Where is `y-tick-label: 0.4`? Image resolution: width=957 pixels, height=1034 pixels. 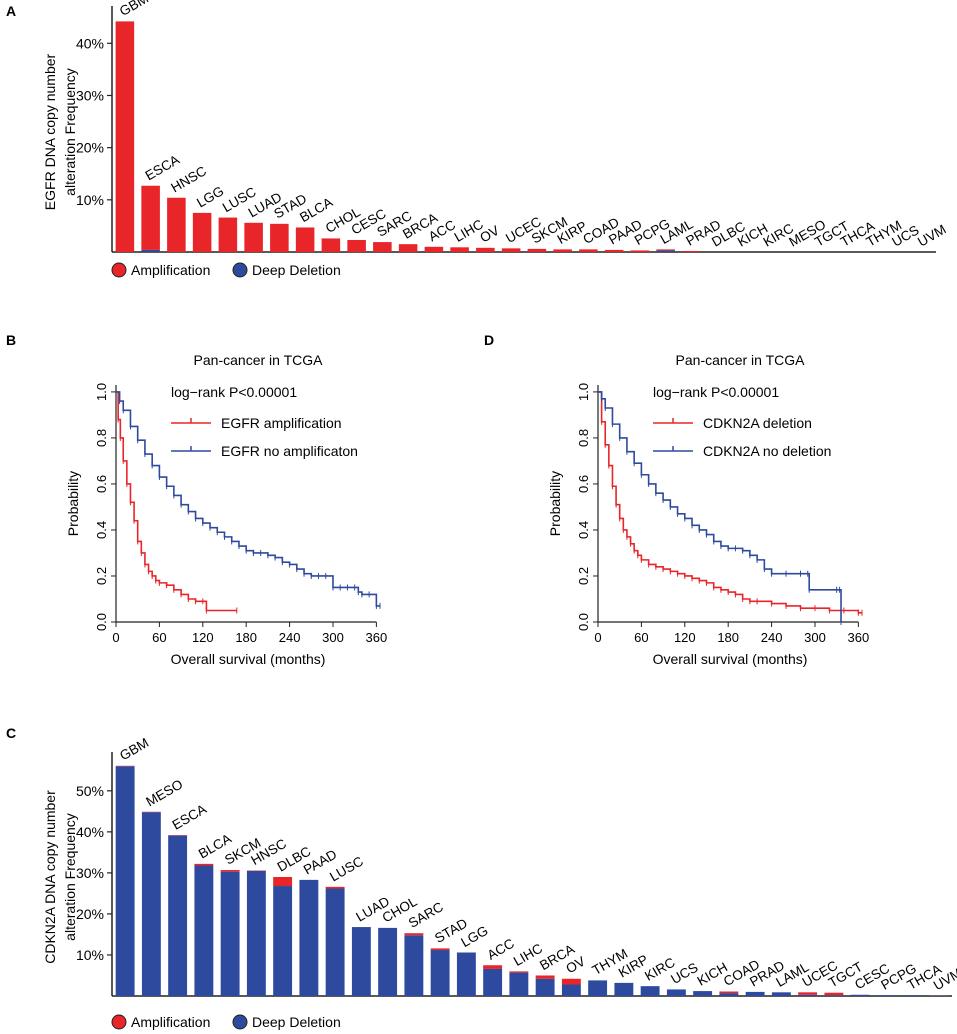
y-tick-label: 0.4 is located at coordinates (101, 530).